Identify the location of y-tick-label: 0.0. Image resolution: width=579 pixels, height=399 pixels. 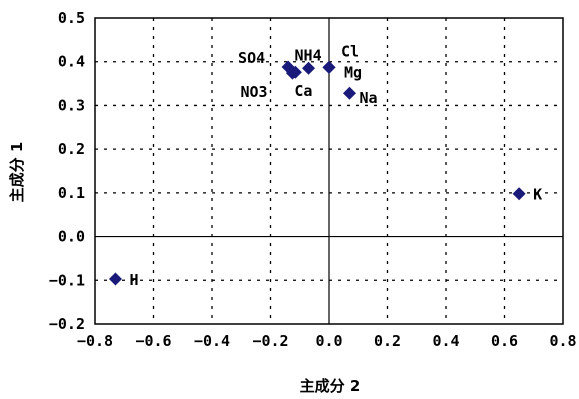
(71, 237).